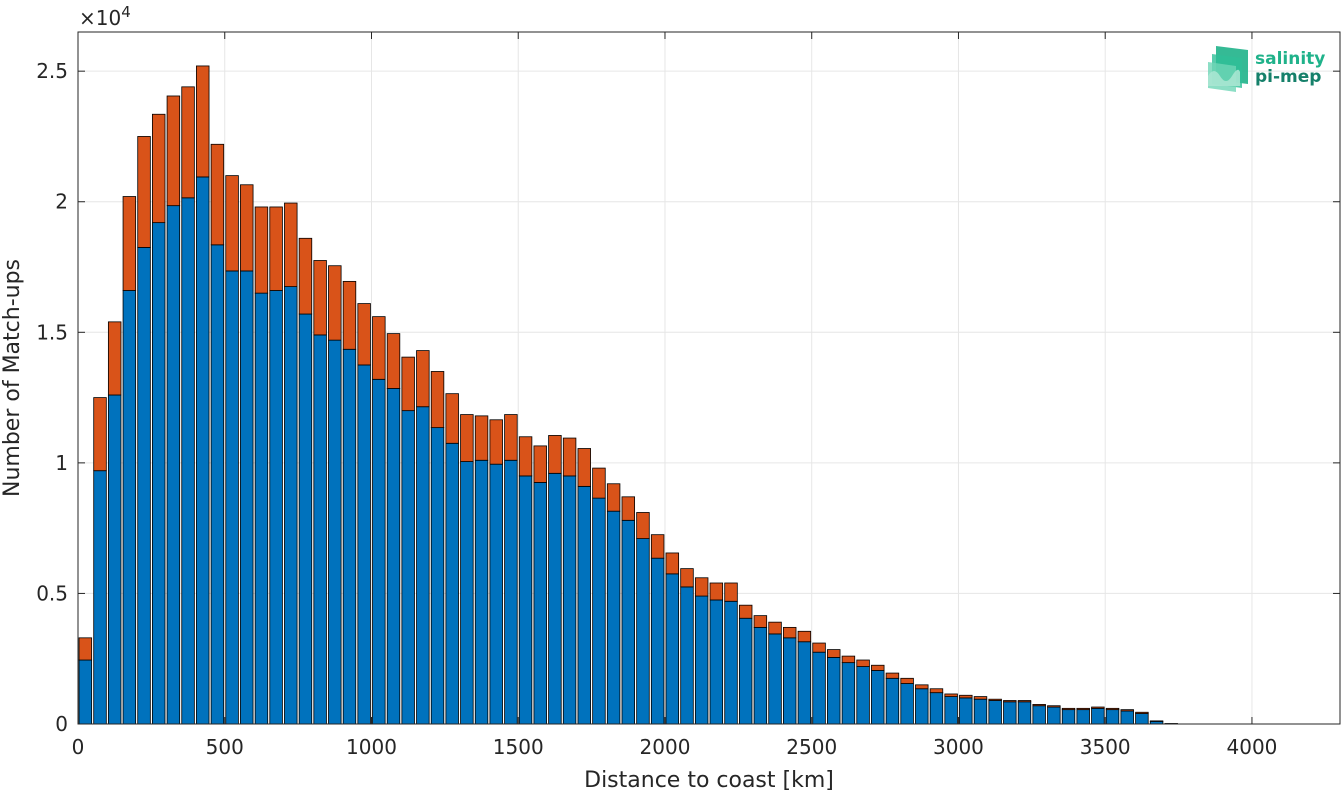 The height and width of the screenshot is (792, 1342). Describe the element at coordinates (126, 12) in the screenshot. I see `y-exponent-power: 4` at that location.